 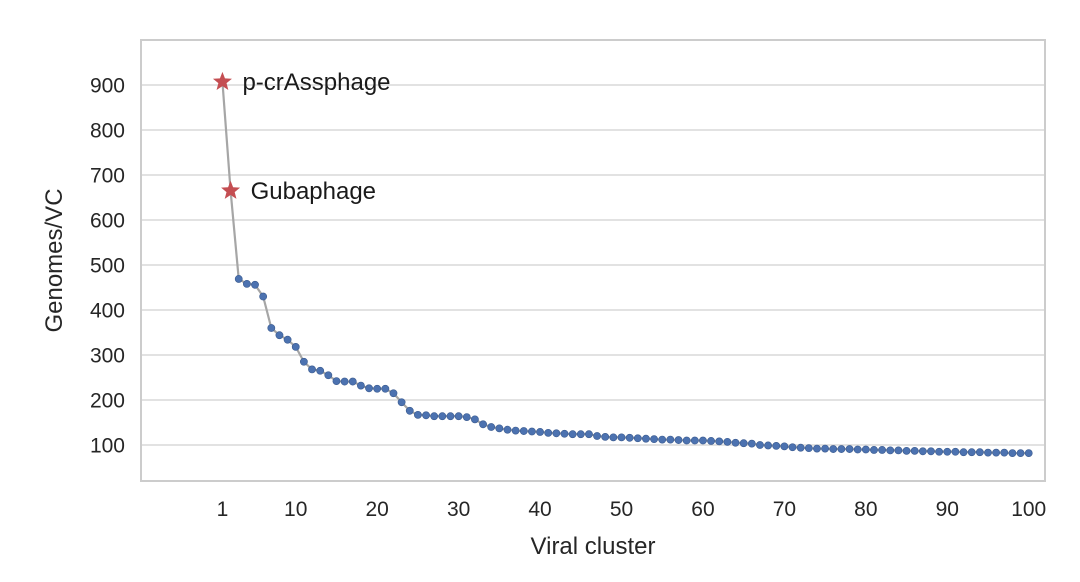 I want to click on x-tick-label-20: 20, so click(x=377, y=509).